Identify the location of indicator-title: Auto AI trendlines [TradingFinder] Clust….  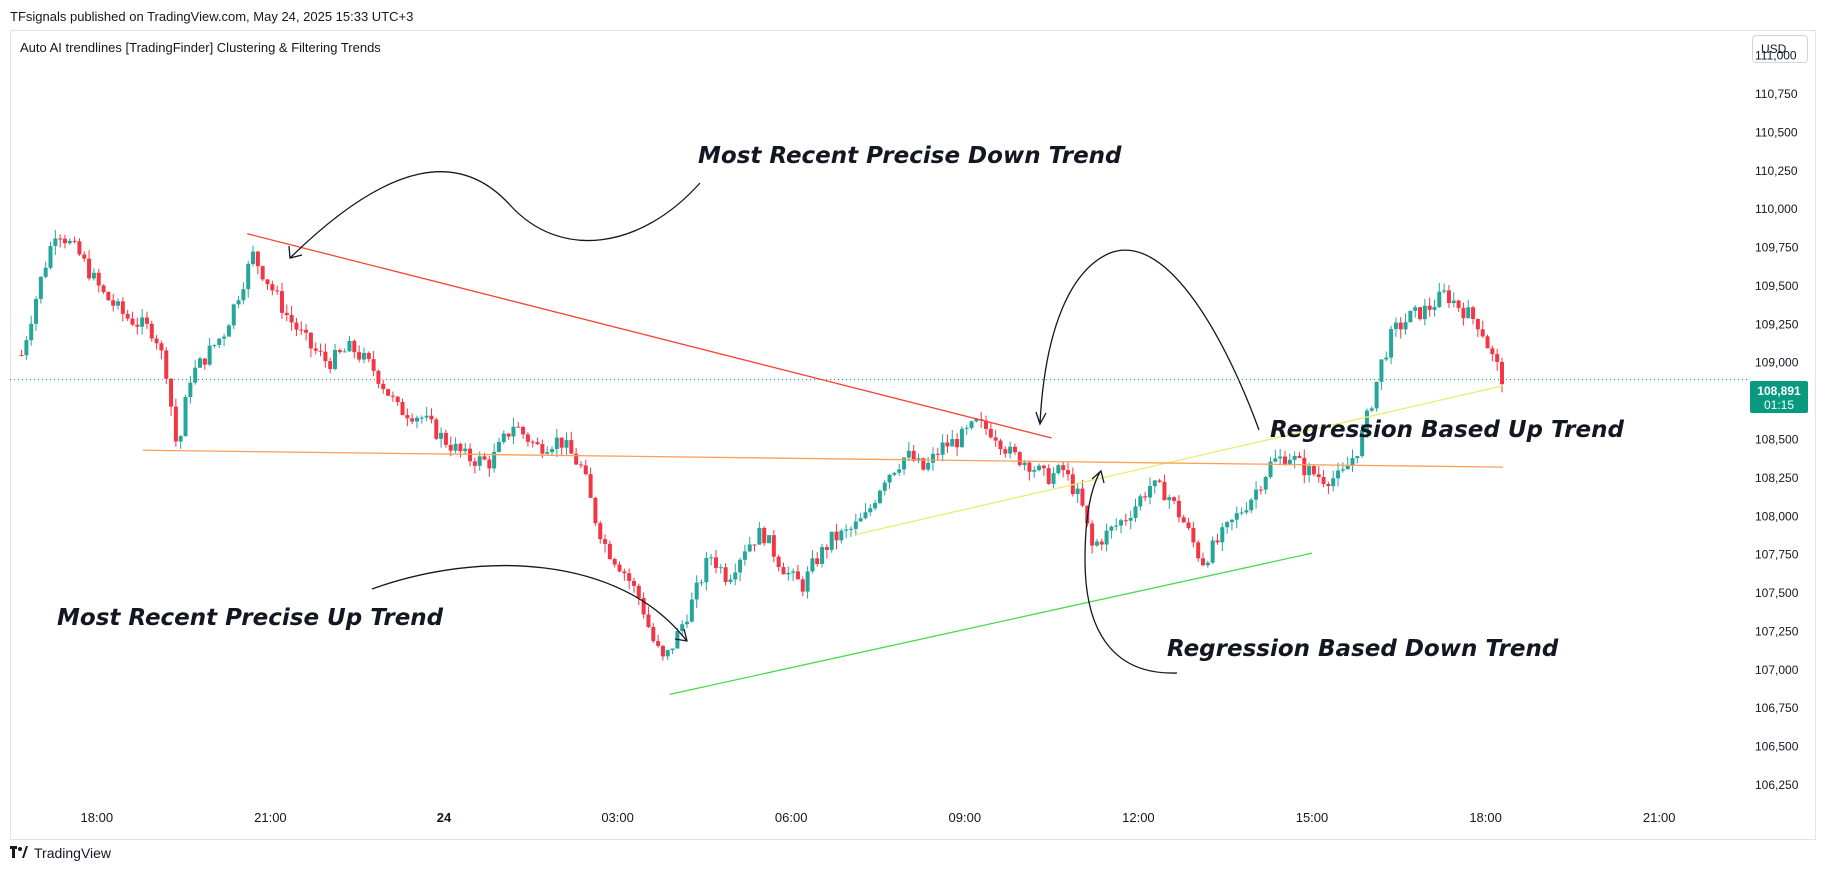
(200, 47).